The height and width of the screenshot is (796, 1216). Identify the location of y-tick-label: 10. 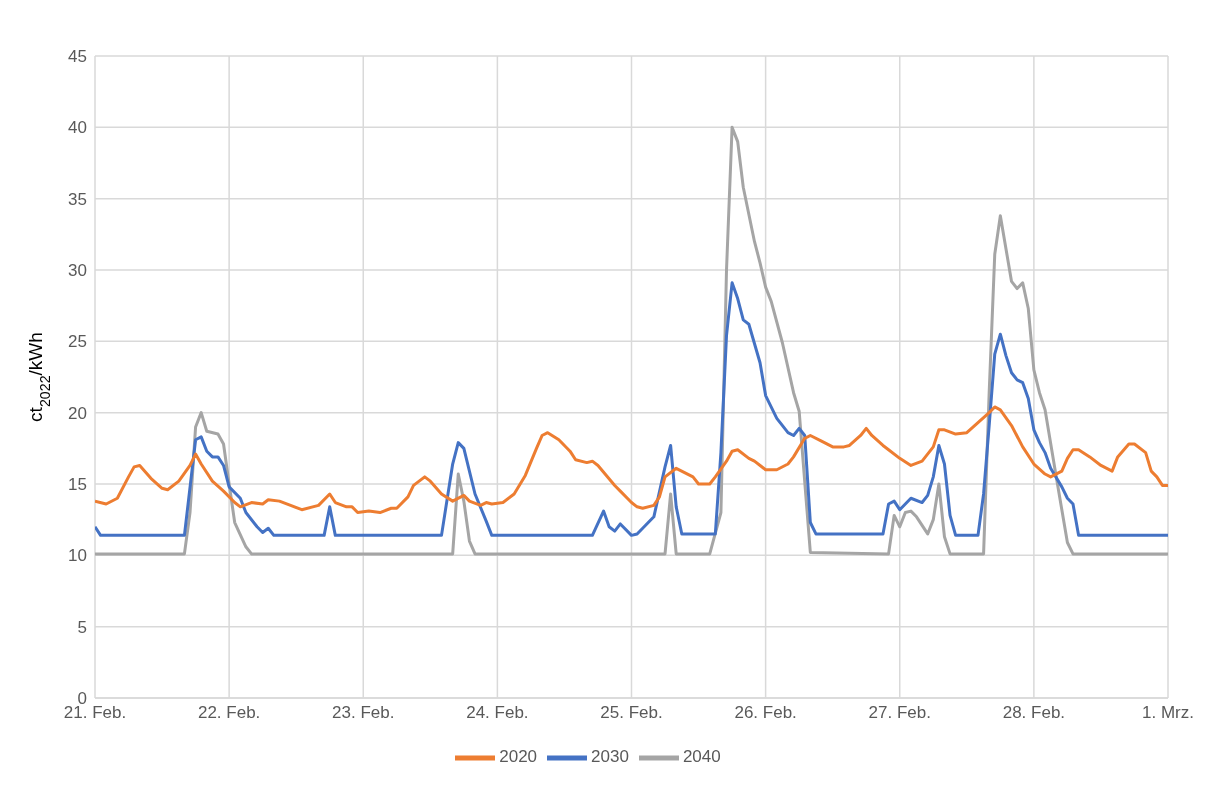
(77, 556).